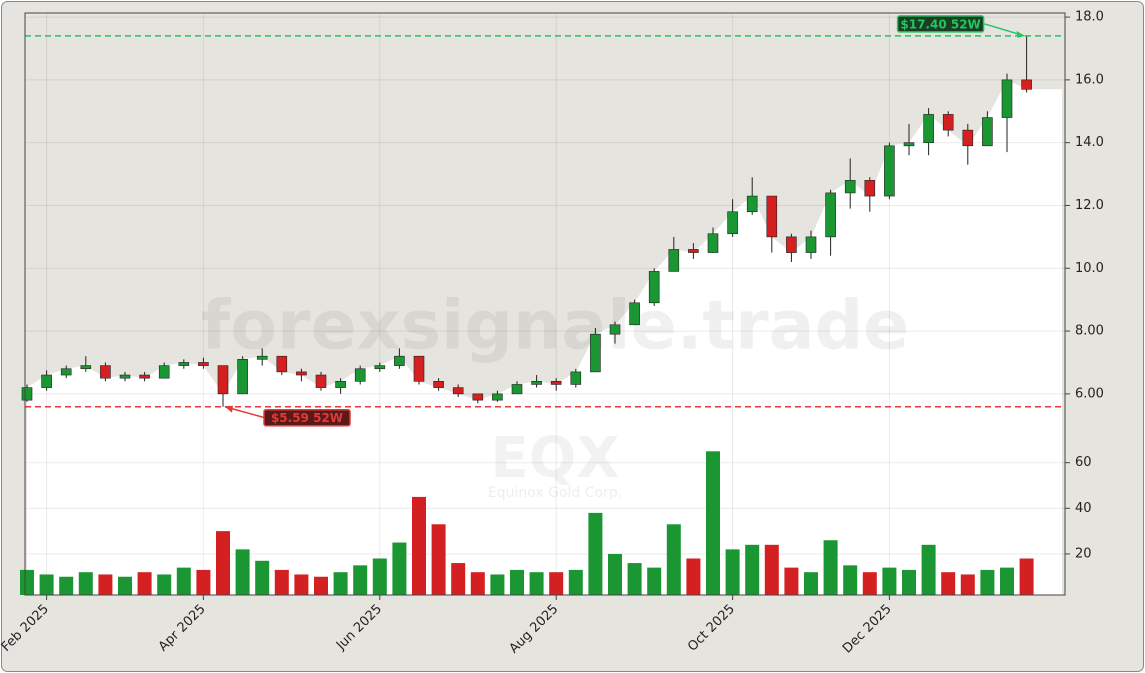  I want to click on y-tick-label: 6.00, so click(1089, 393).